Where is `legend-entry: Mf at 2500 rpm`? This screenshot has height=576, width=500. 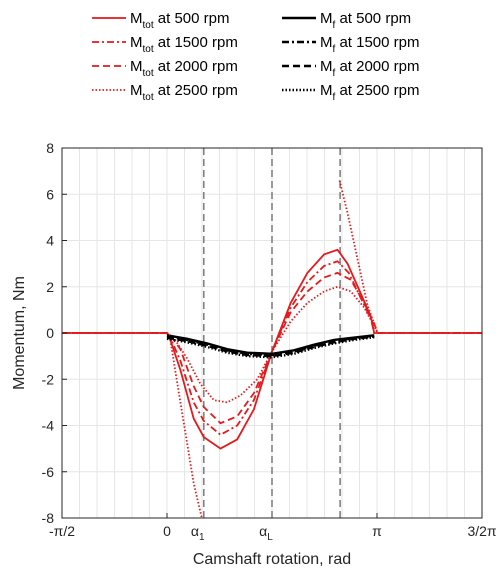 legend-entry: Mf at 2500 rpm is located at coordinates (370, 92).